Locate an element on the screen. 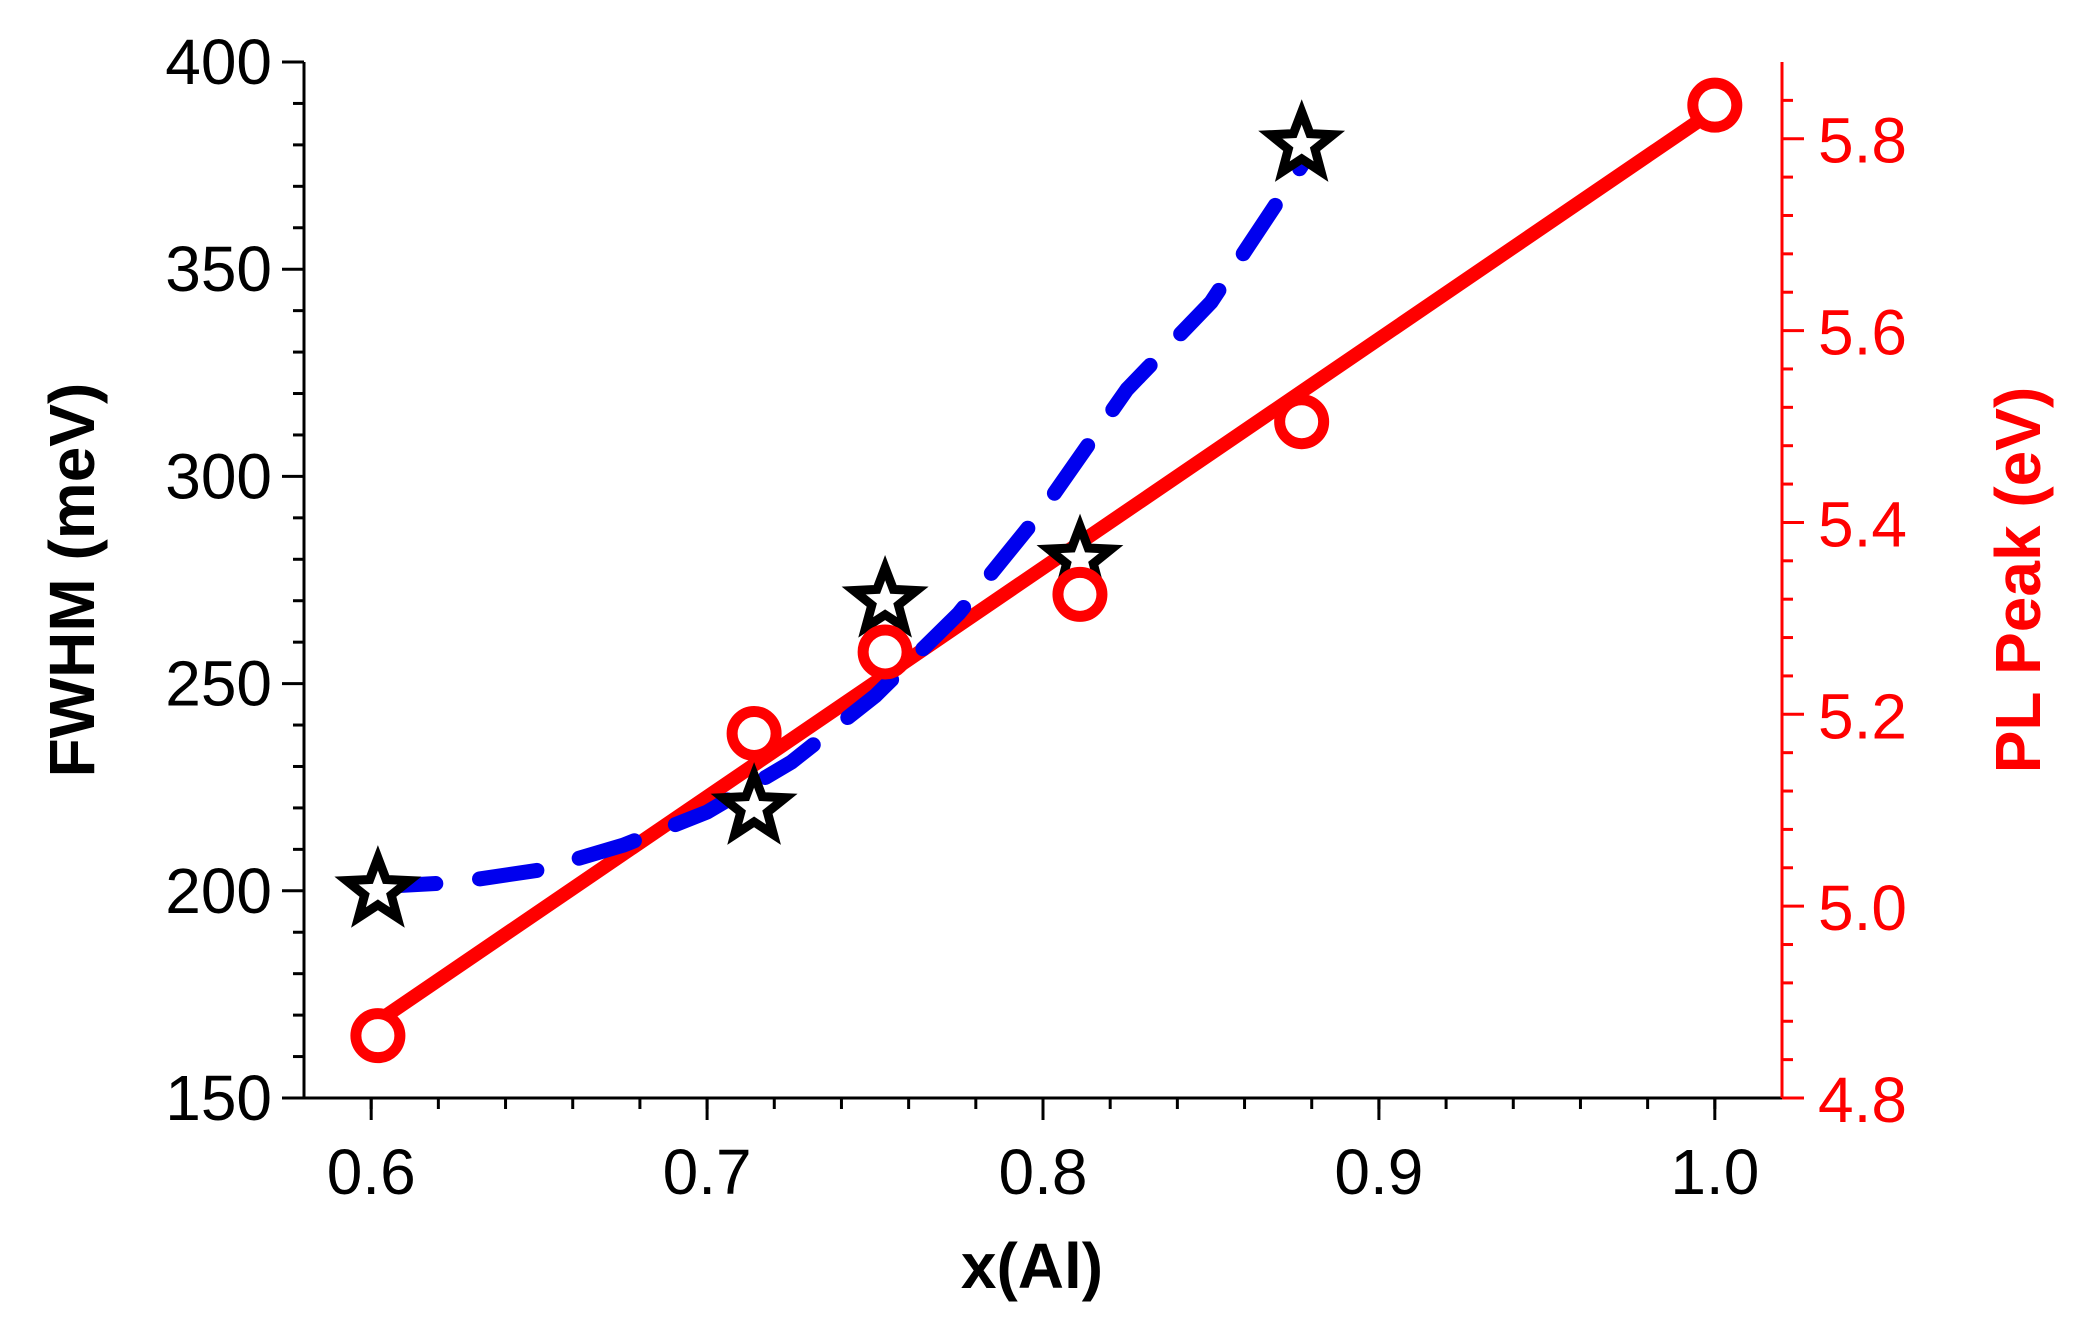 This screenshot has height=1318, width=2079. x-tick-label: 0.7 is located at coordinates (707, 1172).